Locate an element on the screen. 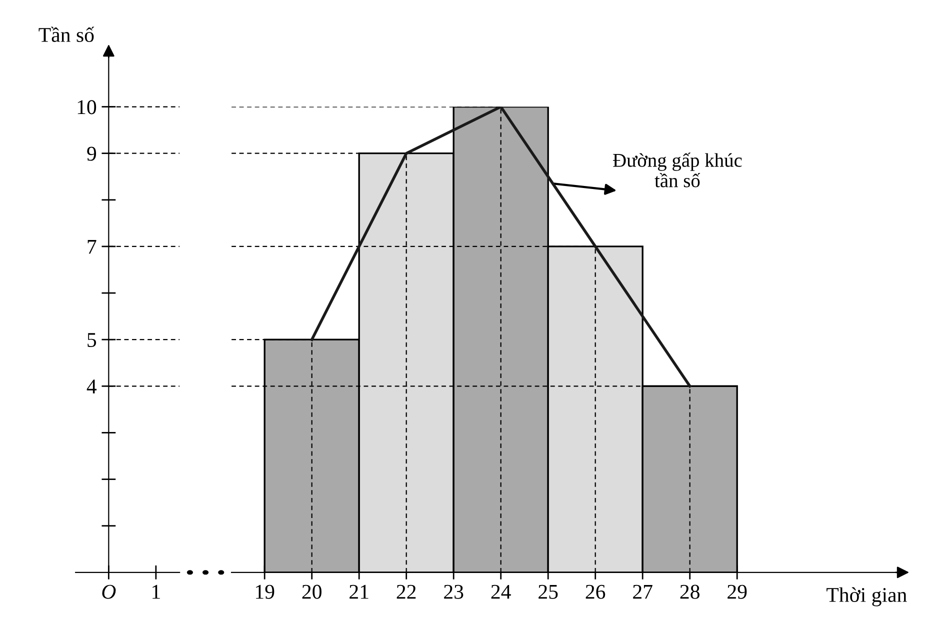 The image size is (945, 636). x-tick-label: 27 is located at coordinates (642, 591).